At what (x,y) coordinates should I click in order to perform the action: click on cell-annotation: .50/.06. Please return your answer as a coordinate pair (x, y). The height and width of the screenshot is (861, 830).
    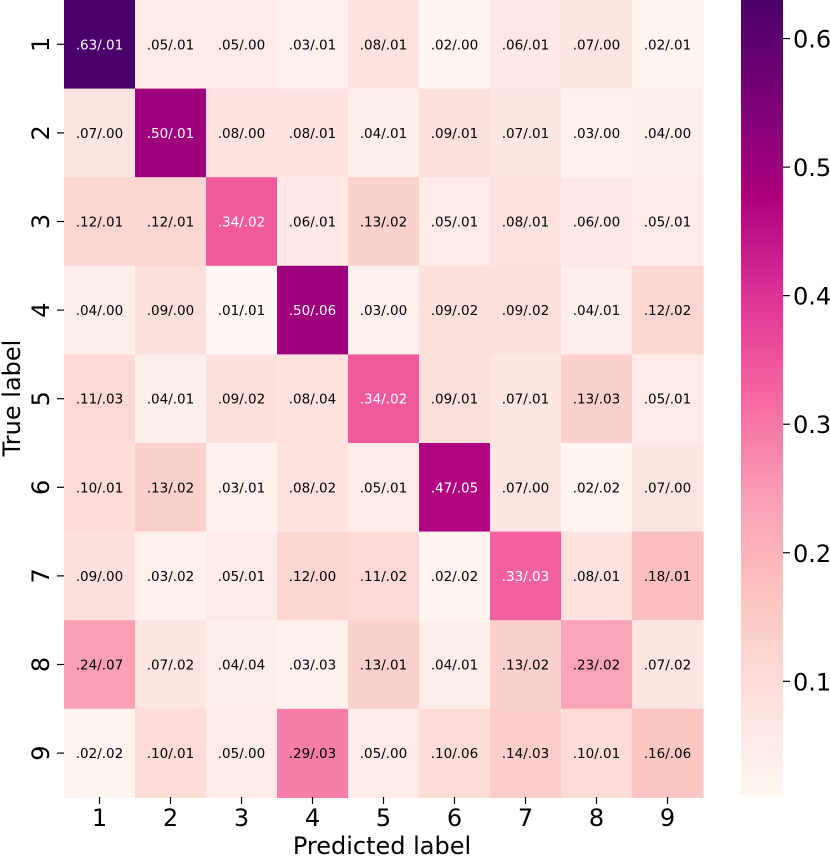
    Looking at the image, I should click on (313, 311).